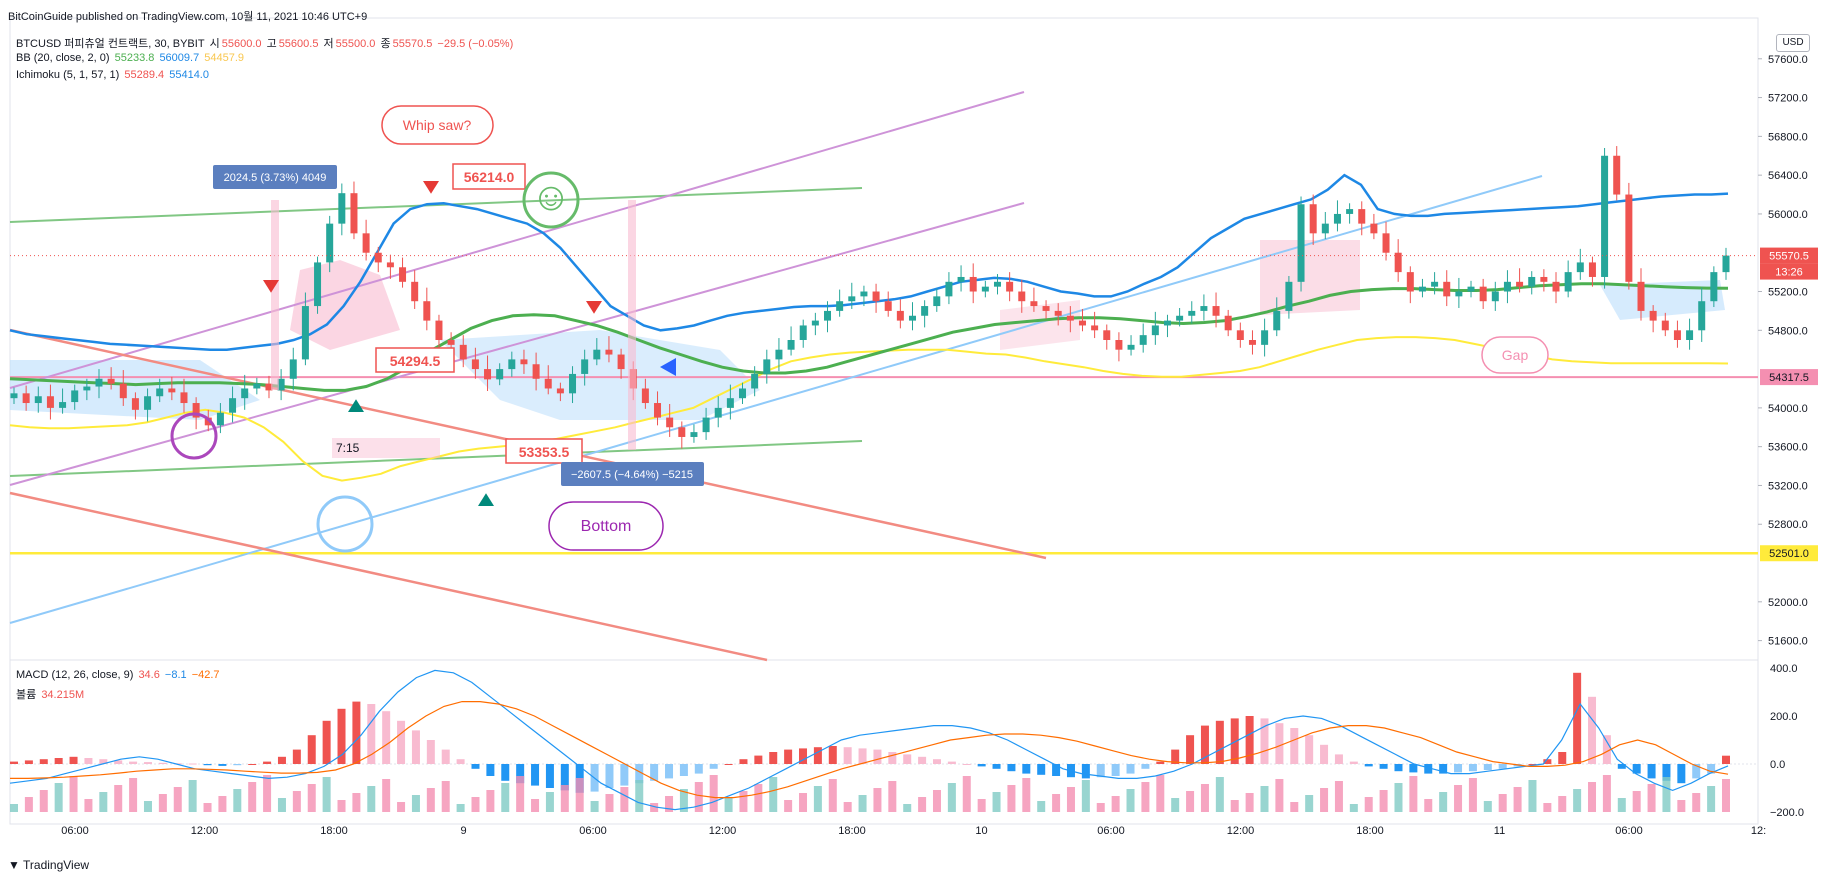 This screenshot has height=883, width=1834. What do you see at coordinates (1789, 273) in the screenshot?
I see `countdown-tag: 13:26` at bounding box center [1789, 273].